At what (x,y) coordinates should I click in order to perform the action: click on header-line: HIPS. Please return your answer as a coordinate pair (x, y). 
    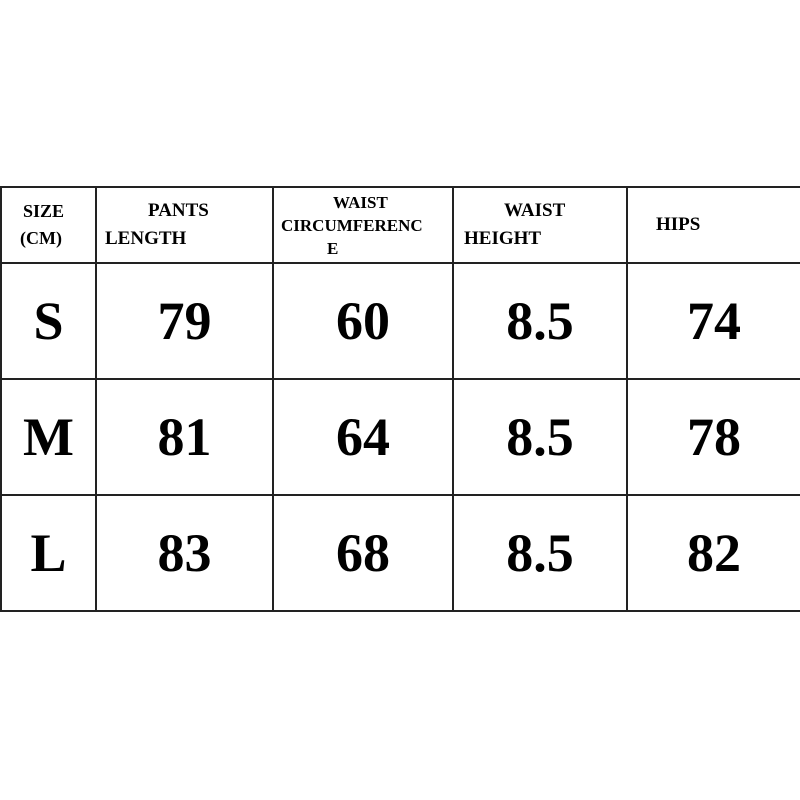
    Looking at the image, I should click on (678, 224).